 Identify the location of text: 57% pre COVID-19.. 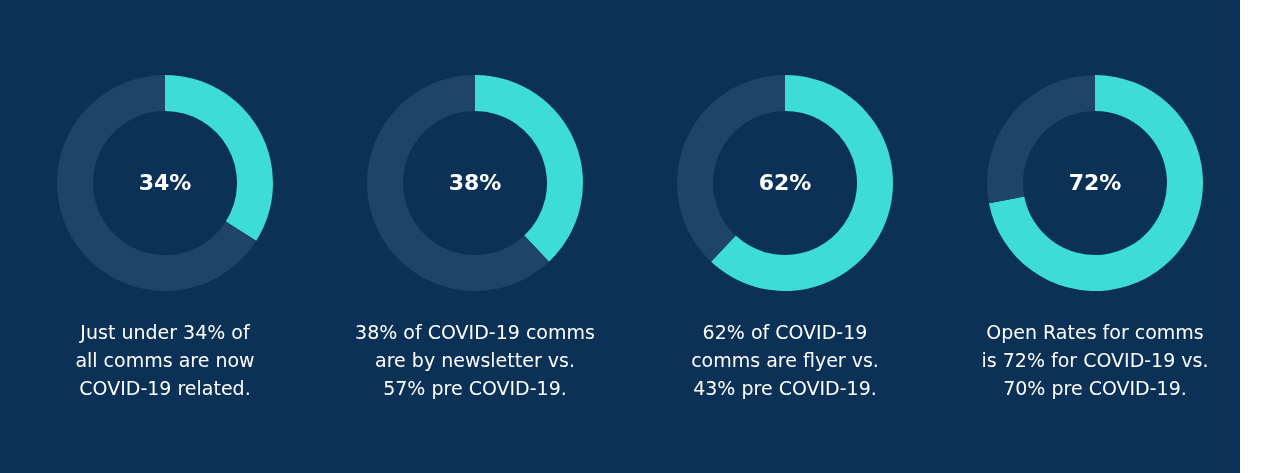
(475, 388).